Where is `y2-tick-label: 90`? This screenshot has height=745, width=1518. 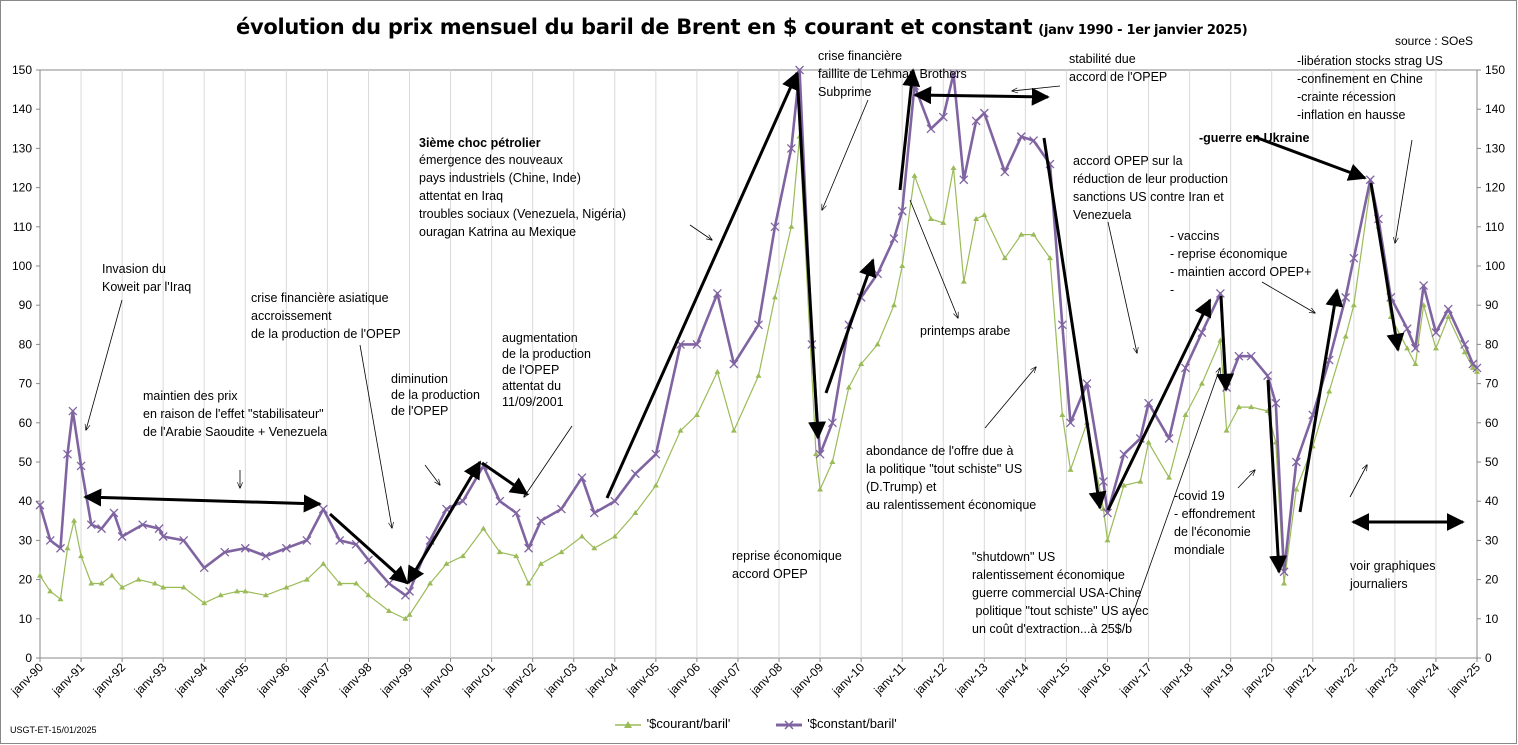 y2-tick-label: 90 is located at coordinates (1492, 305).